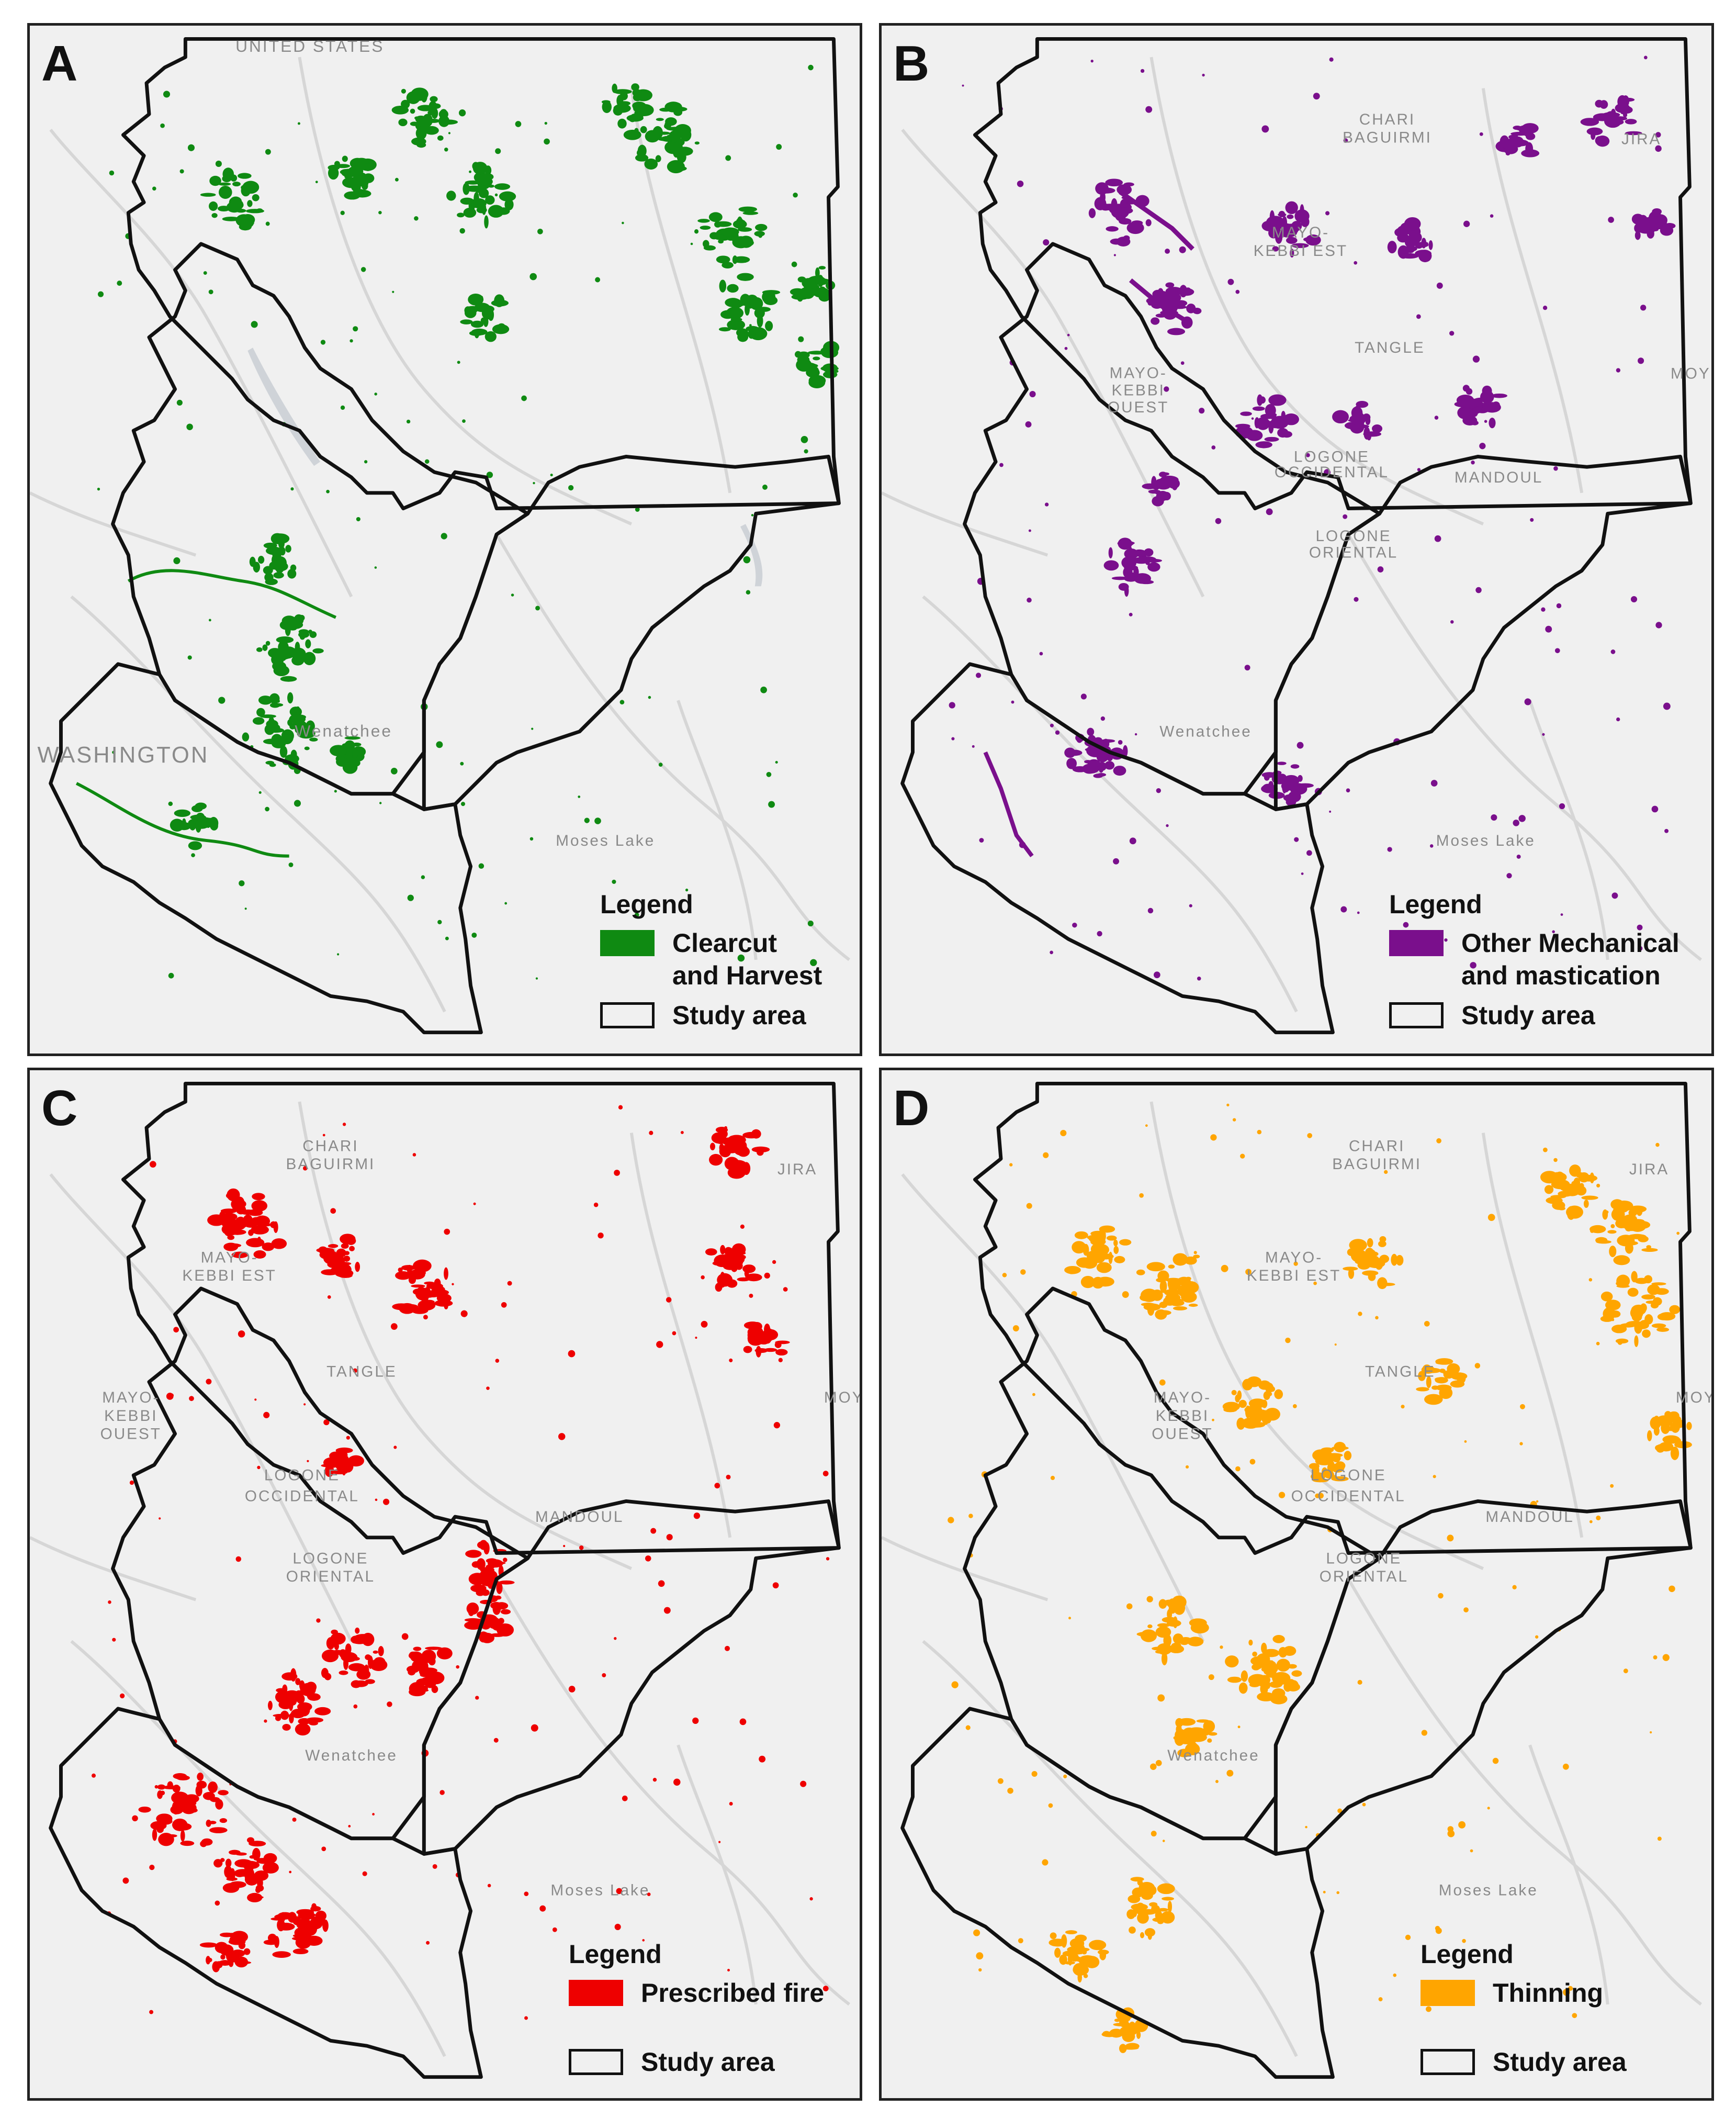 Image resolution: width=1736 pixels, height=2118 pixels. I want to click on place-label: JIRA, so click(797, 1169).